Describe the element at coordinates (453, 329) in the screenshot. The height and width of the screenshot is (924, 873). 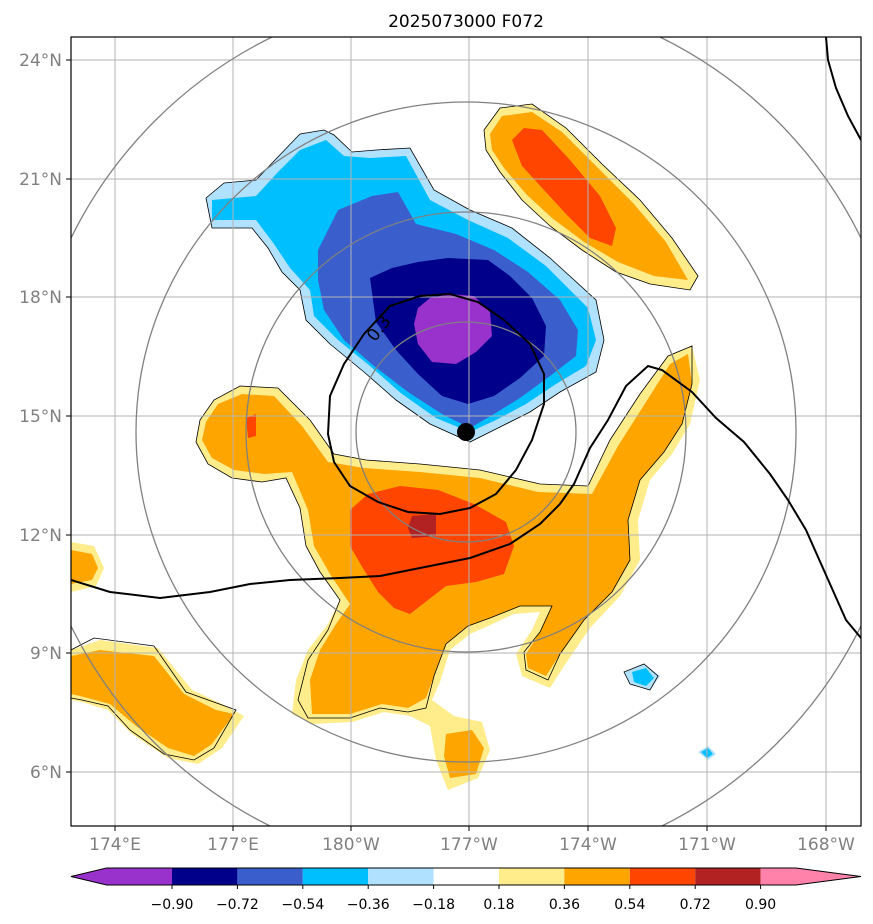
I see `neg-extreme-shade` at that location.